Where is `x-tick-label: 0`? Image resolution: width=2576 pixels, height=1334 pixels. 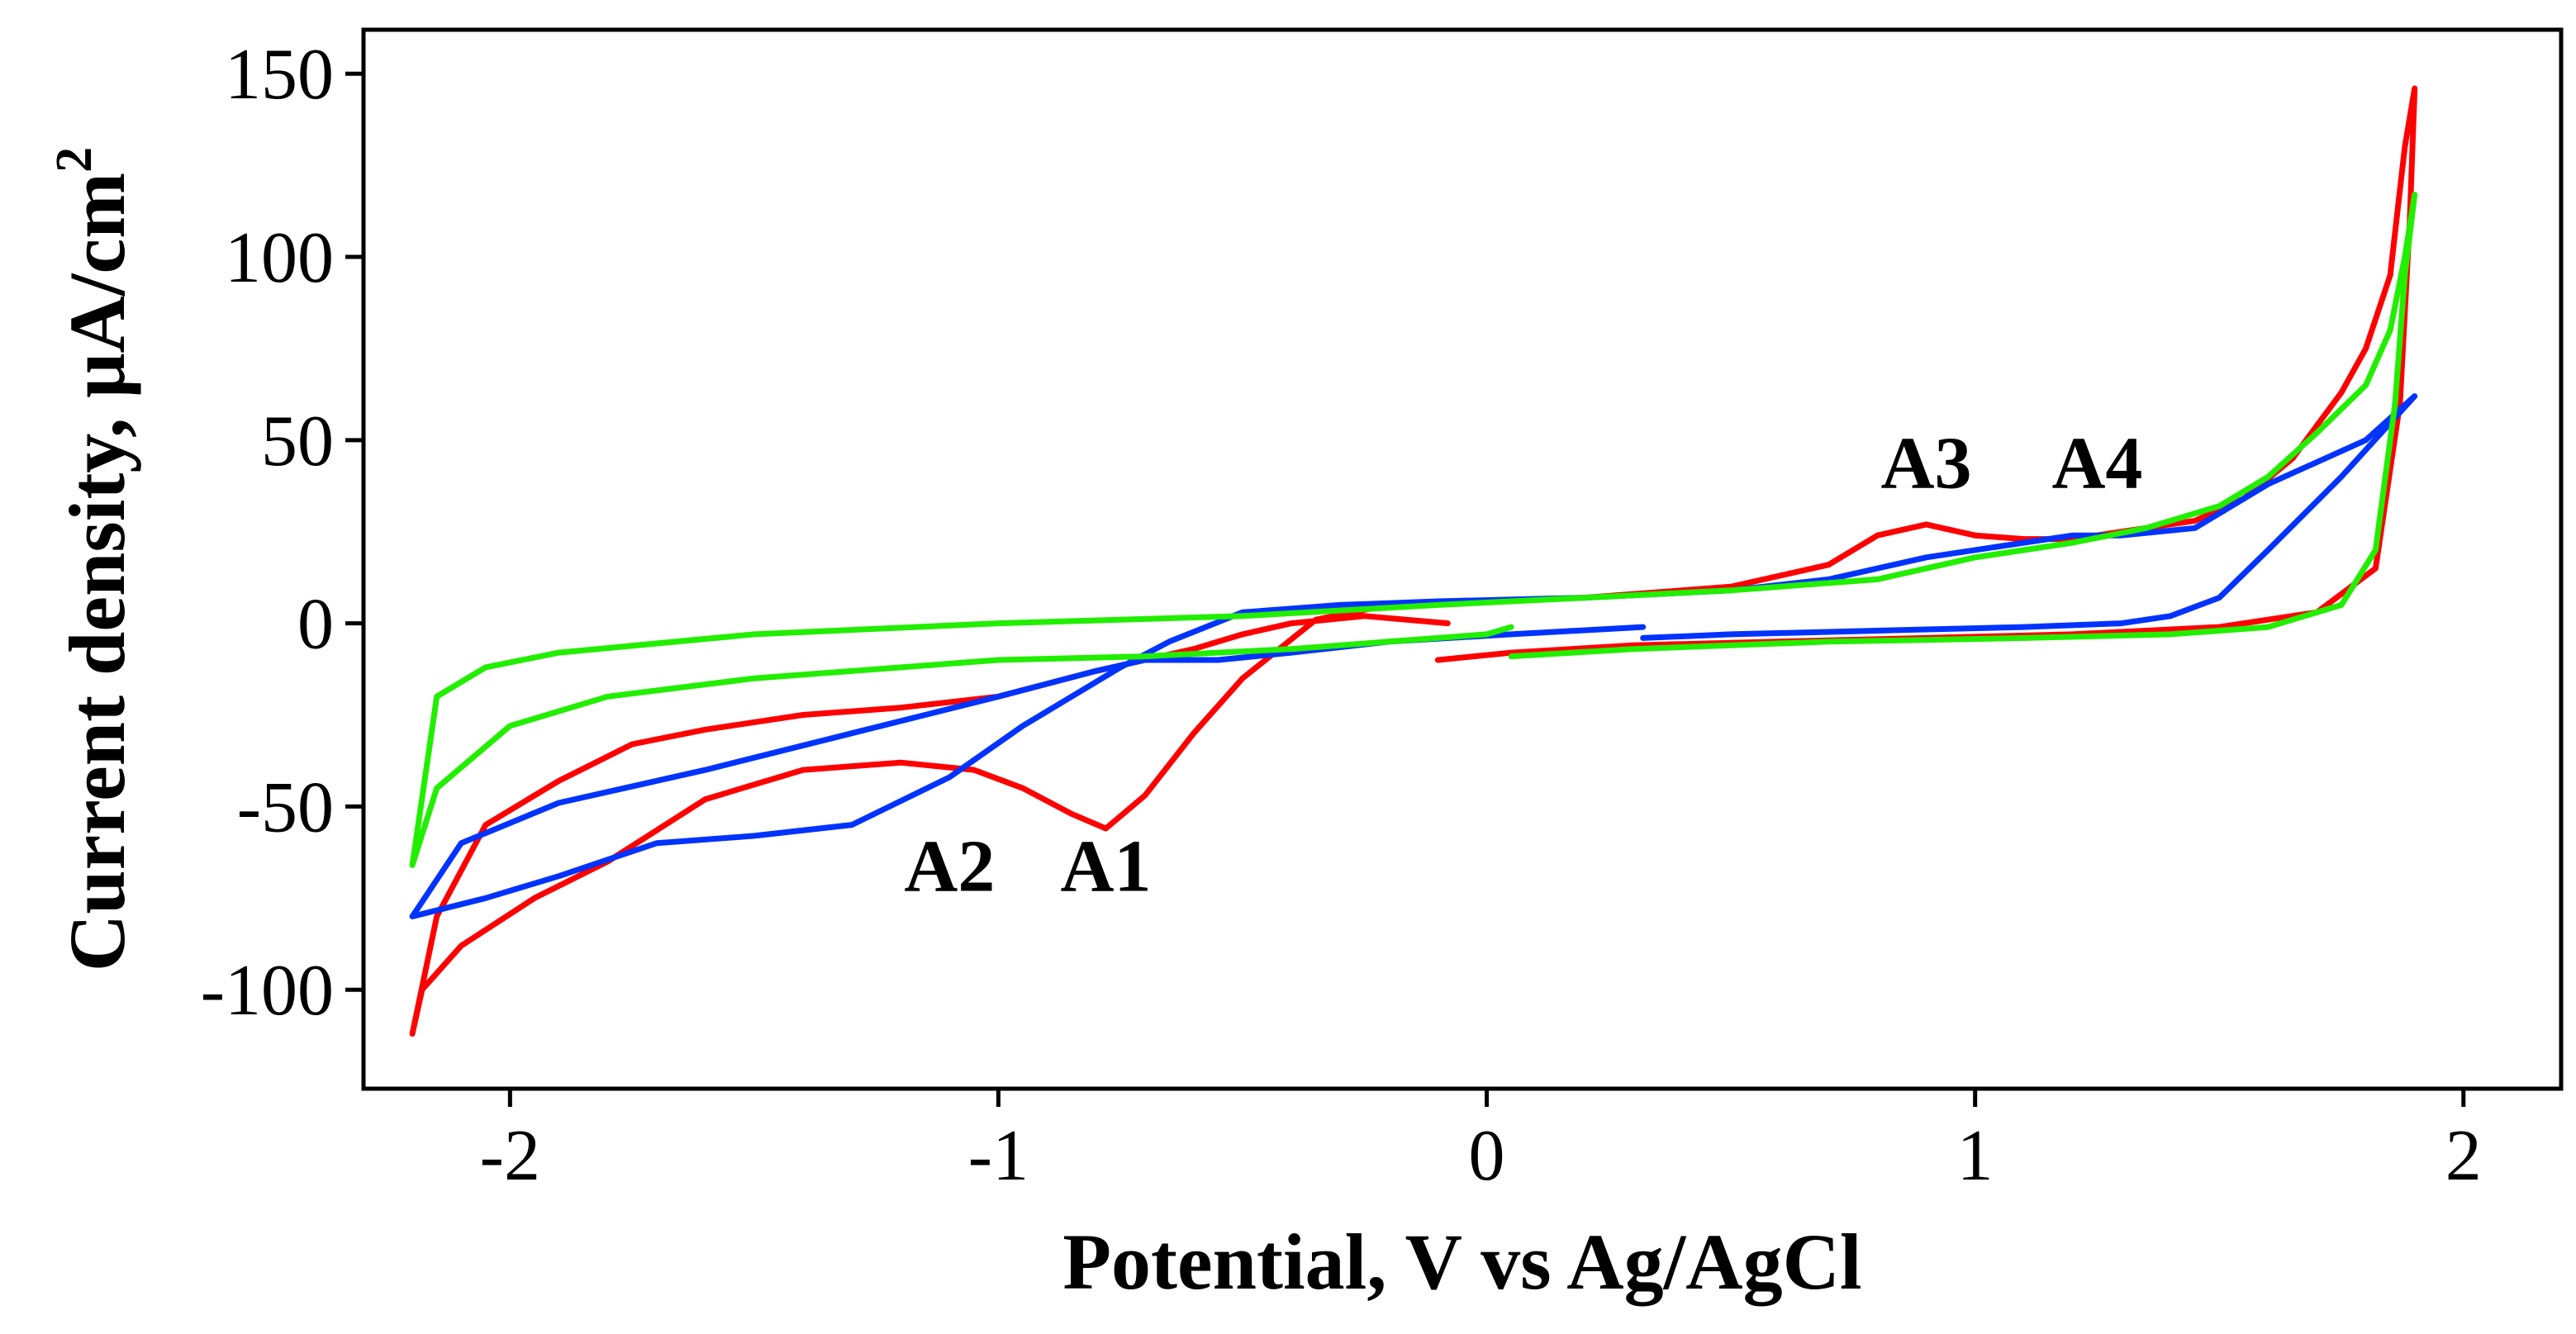
x-tick-label: 0 is located at coordinates (1487, 1156).